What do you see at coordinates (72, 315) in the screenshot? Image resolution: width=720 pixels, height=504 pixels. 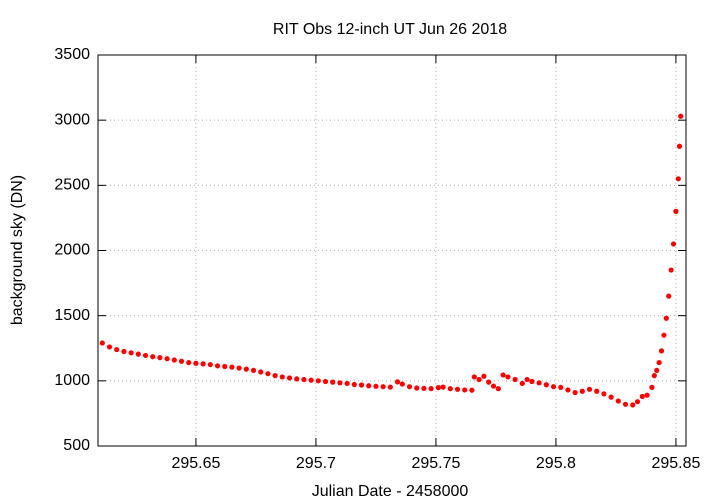 I see `y-tick-label: 1500` at bounding box center [72, 315].